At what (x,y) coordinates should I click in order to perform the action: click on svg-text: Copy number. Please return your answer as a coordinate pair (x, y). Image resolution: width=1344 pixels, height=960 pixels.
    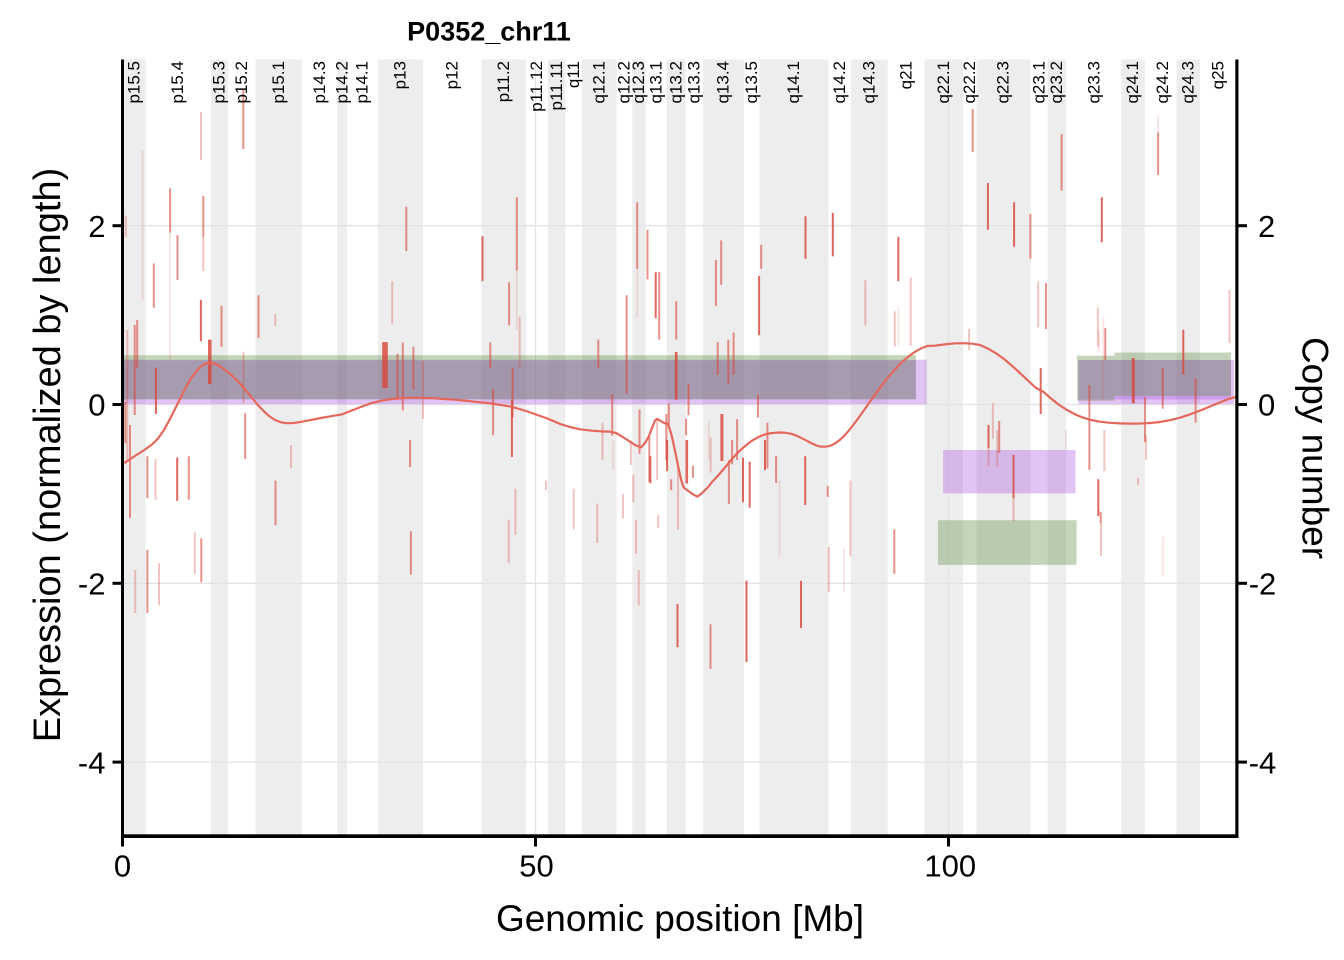
    Looking at the image, I should click on (1315, 448).